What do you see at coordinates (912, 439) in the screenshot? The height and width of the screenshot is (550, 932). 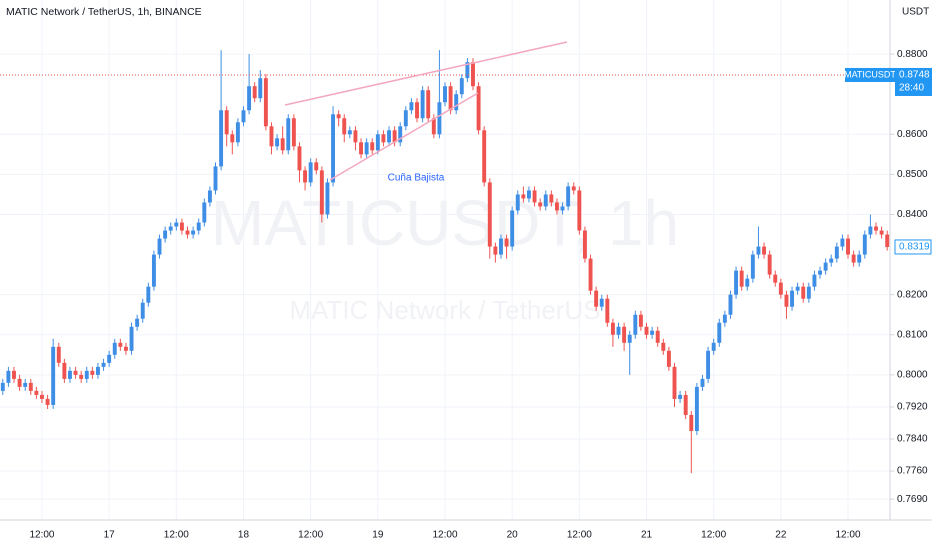 I see `y-tick-label: 0.7840` at bounding box center [912, 439].